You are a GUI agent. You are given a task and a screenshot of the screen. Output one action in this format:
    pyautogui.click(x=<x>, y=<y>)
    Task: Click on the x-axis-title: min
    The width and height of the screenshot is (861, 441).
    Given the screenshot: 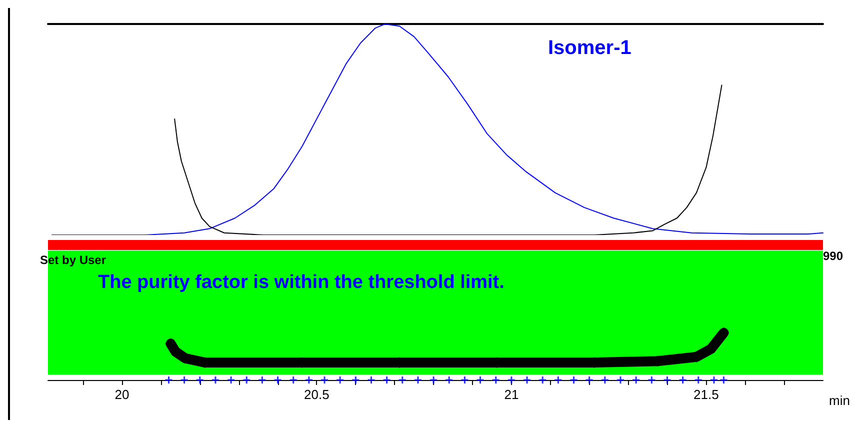 What is the action you would take?
    pyautogui.click(x=839, y=400)
    